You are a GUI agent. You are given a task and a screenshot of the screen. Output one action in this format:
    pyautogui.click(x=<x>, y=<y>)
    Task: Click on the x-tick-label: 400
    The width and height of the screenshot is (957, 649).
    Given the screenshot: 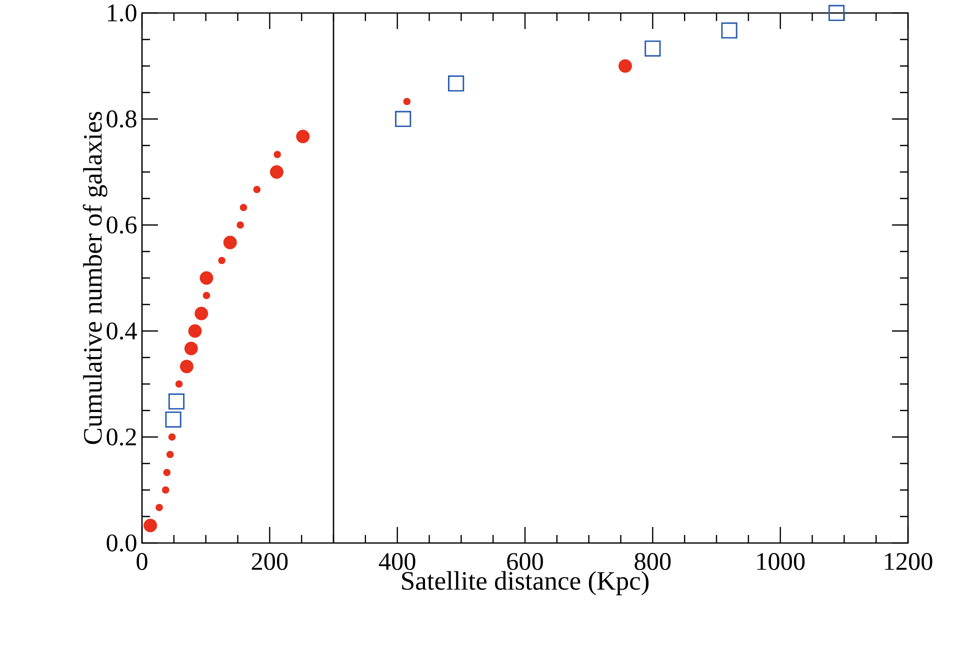 What is the action you would take?
    pyautogui.click(x=397, y=561)
    